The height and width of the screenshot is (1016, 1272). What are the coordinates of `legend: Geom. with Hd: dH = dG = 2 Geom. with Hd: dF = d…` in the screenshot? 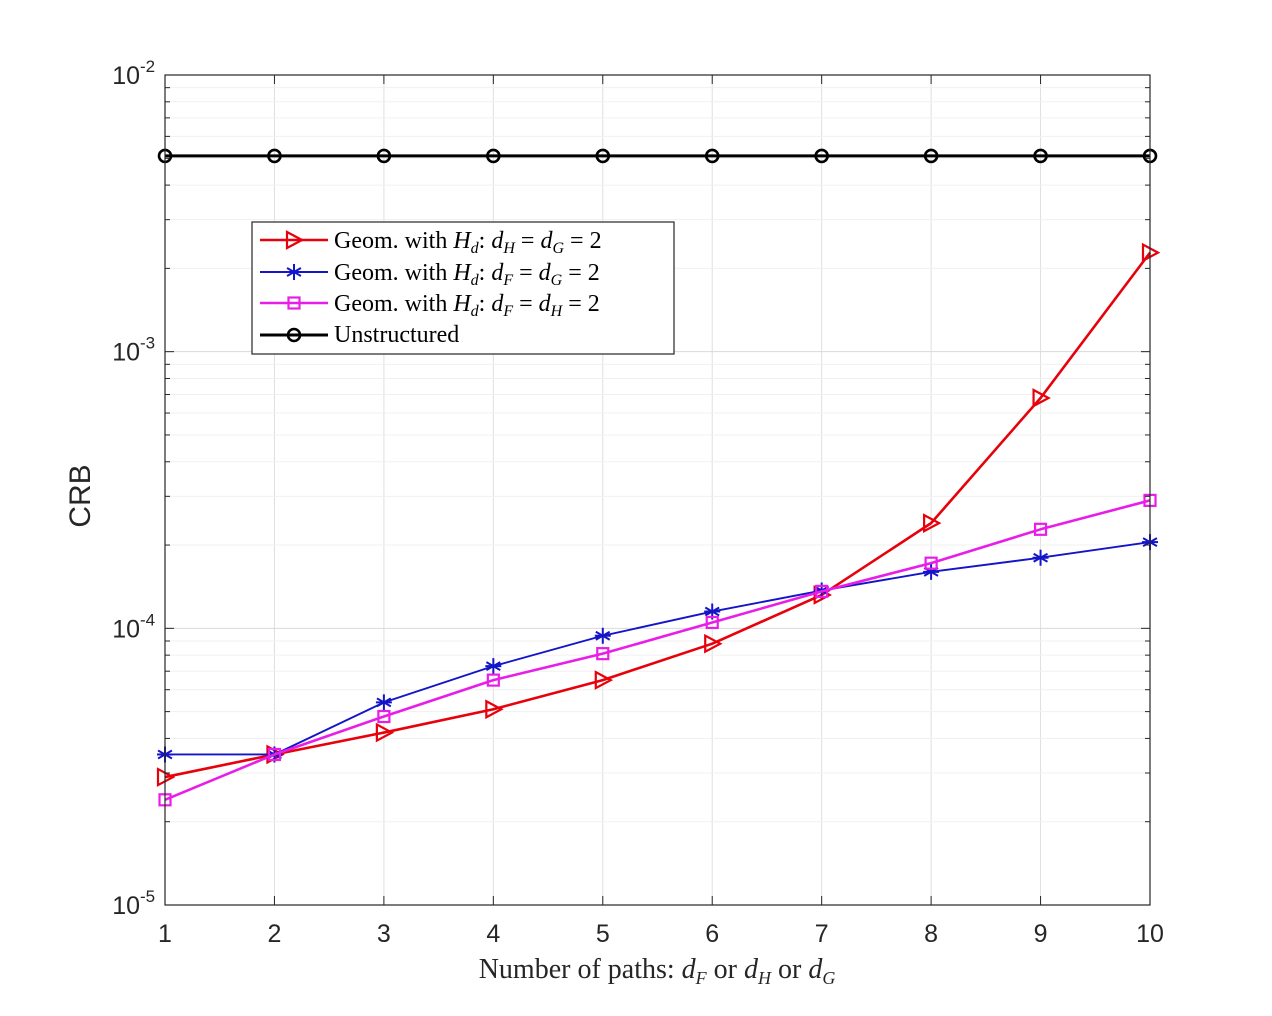 It's located at (463, 288).